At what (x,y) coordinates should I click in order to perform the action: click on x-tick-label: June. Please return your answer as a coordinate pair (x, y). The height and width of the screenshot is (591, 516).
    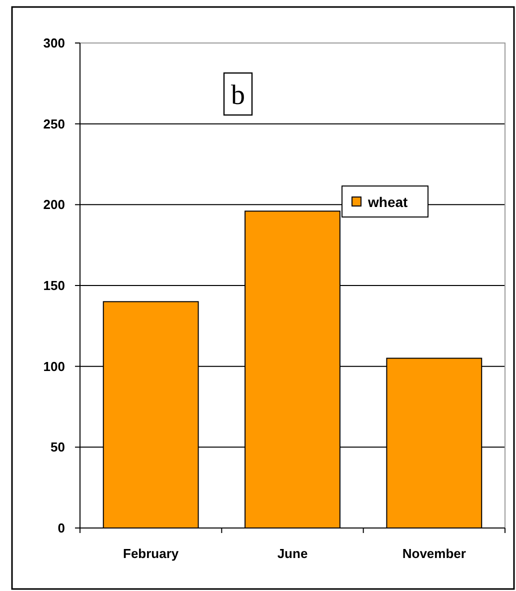
    Looking at the image, I should click on (292, 553).